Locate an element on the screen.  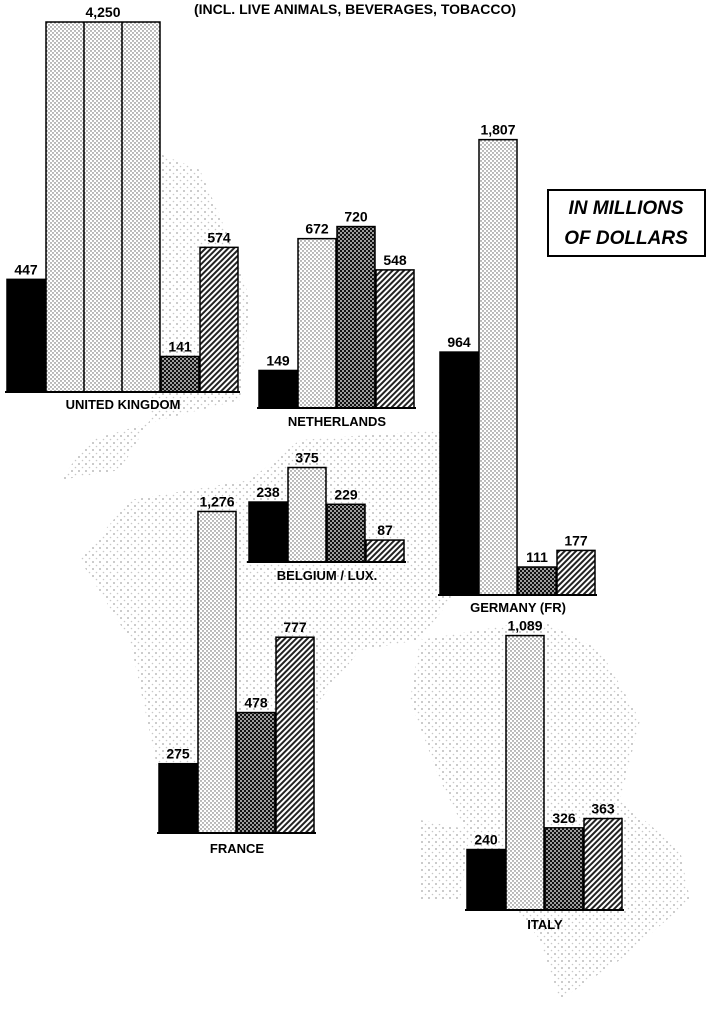
group-label: UNITED KINGDOM is located at coordinates (123, 404).